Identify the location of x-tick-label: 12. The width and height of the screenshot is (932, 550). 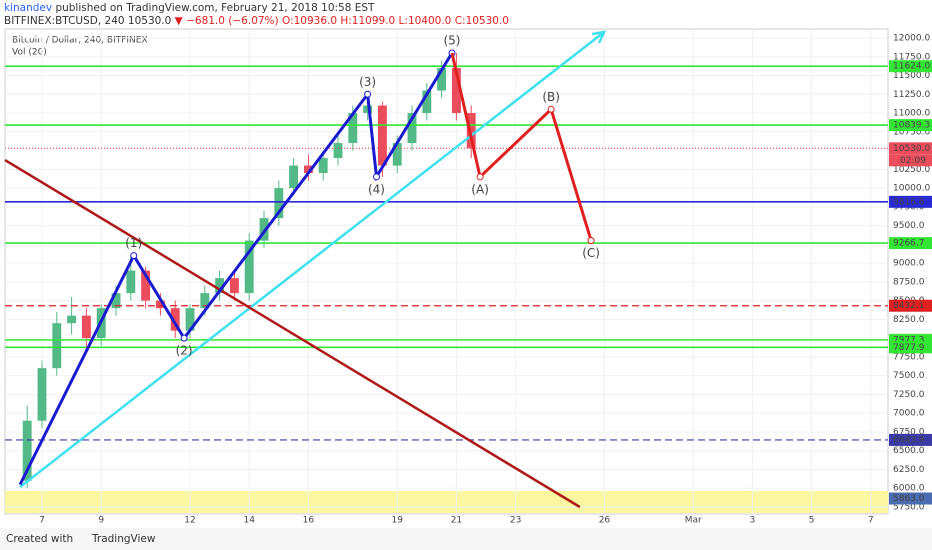
(189, 521).